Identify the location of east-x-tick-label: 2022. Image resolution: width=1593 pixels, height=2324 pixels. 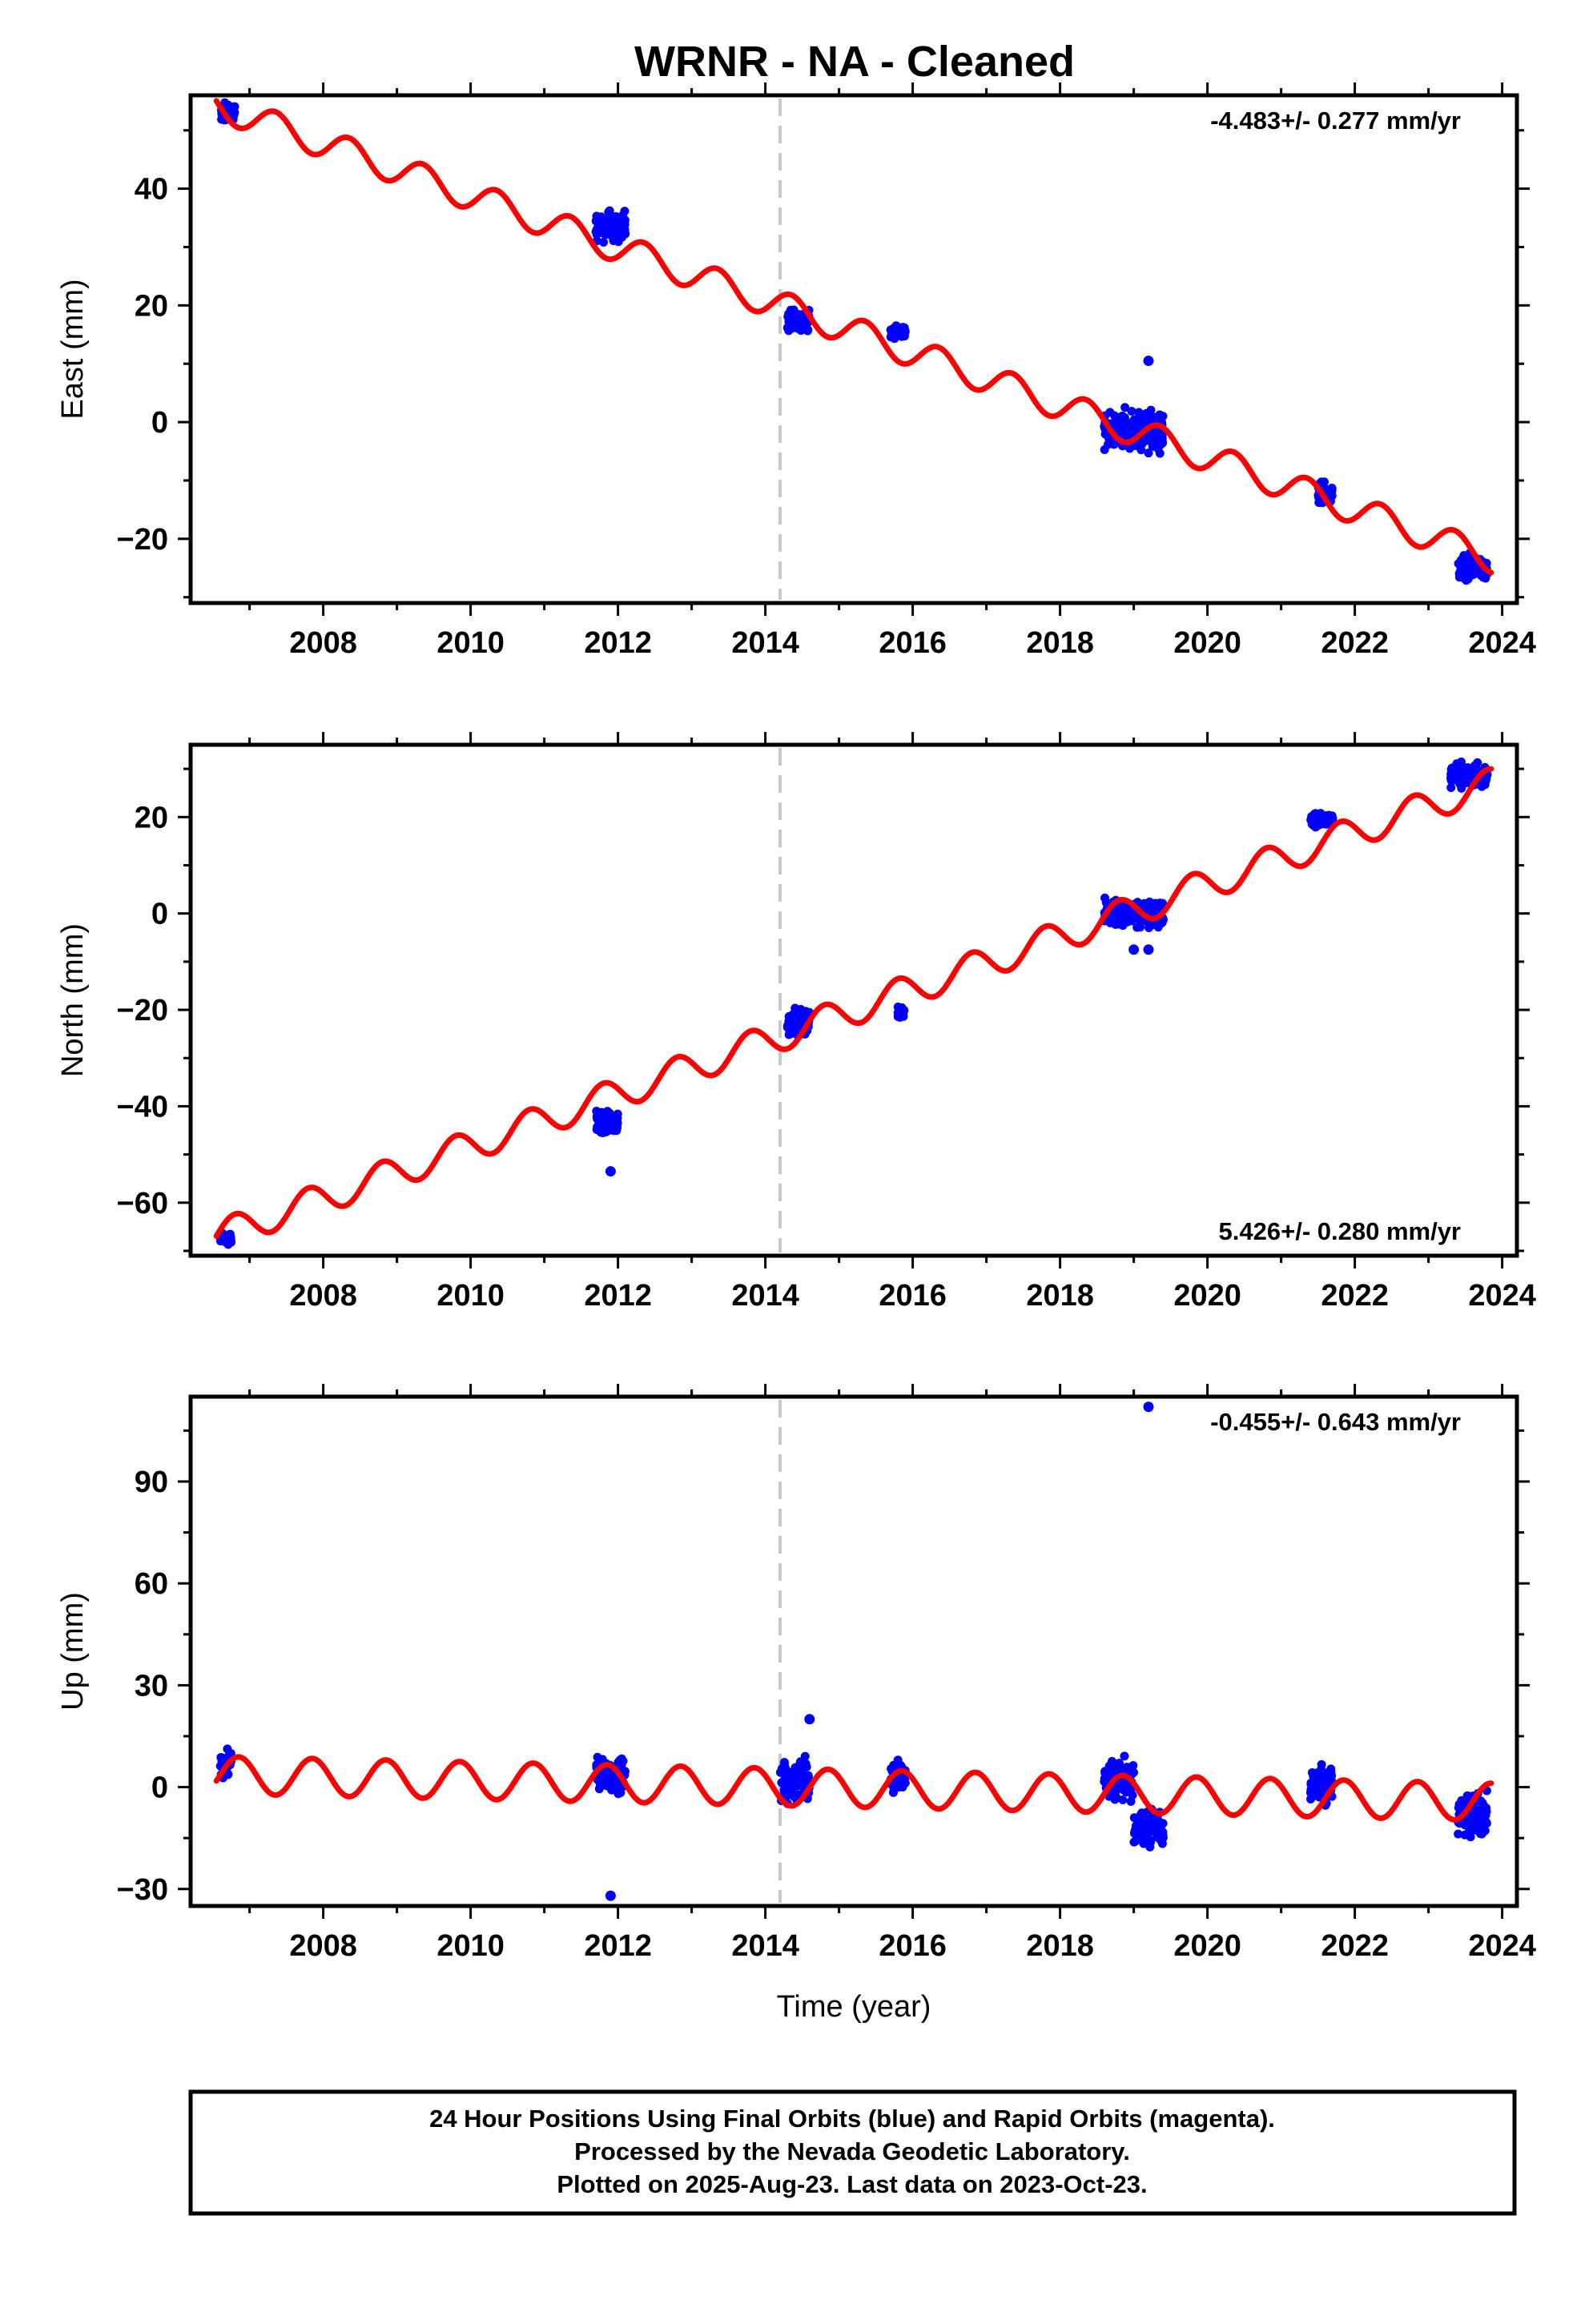
(1355, 643).